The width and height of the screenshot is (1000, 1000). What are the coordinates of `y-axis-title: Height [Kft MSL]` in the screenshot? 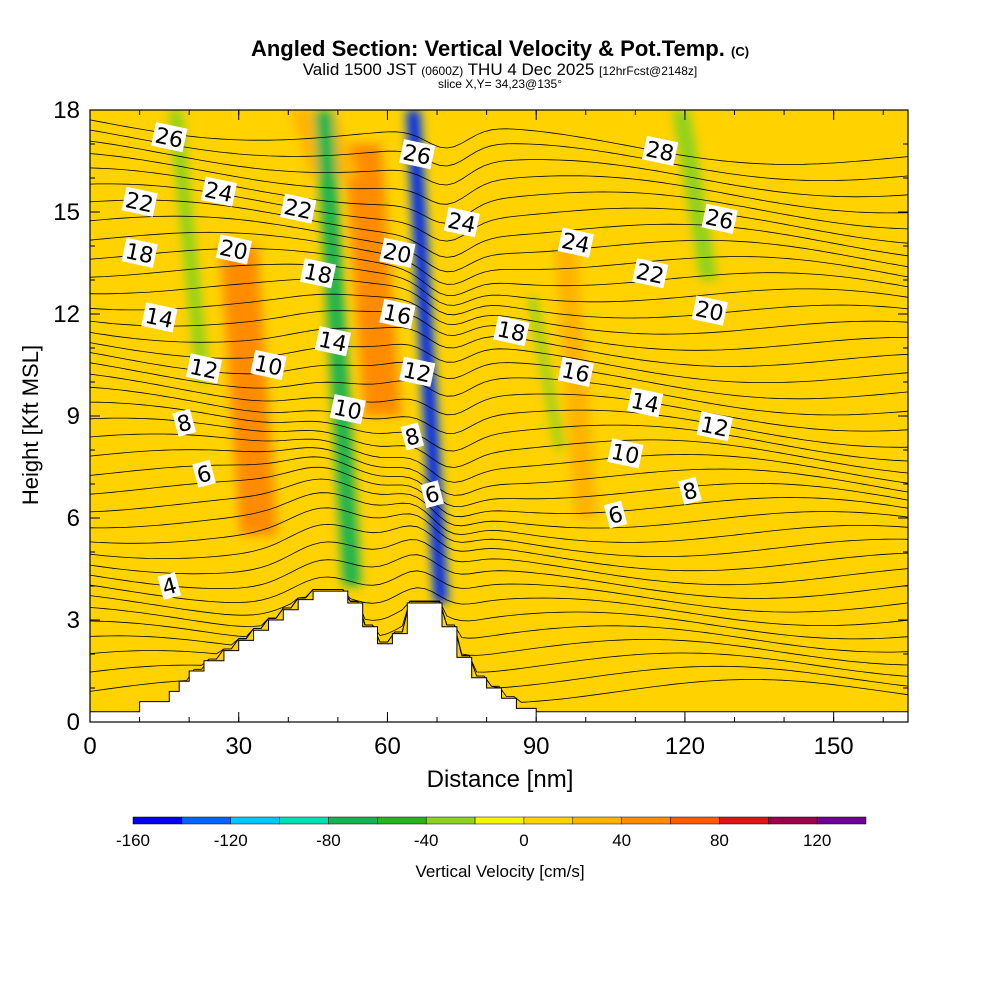 It's located at (30, 425).